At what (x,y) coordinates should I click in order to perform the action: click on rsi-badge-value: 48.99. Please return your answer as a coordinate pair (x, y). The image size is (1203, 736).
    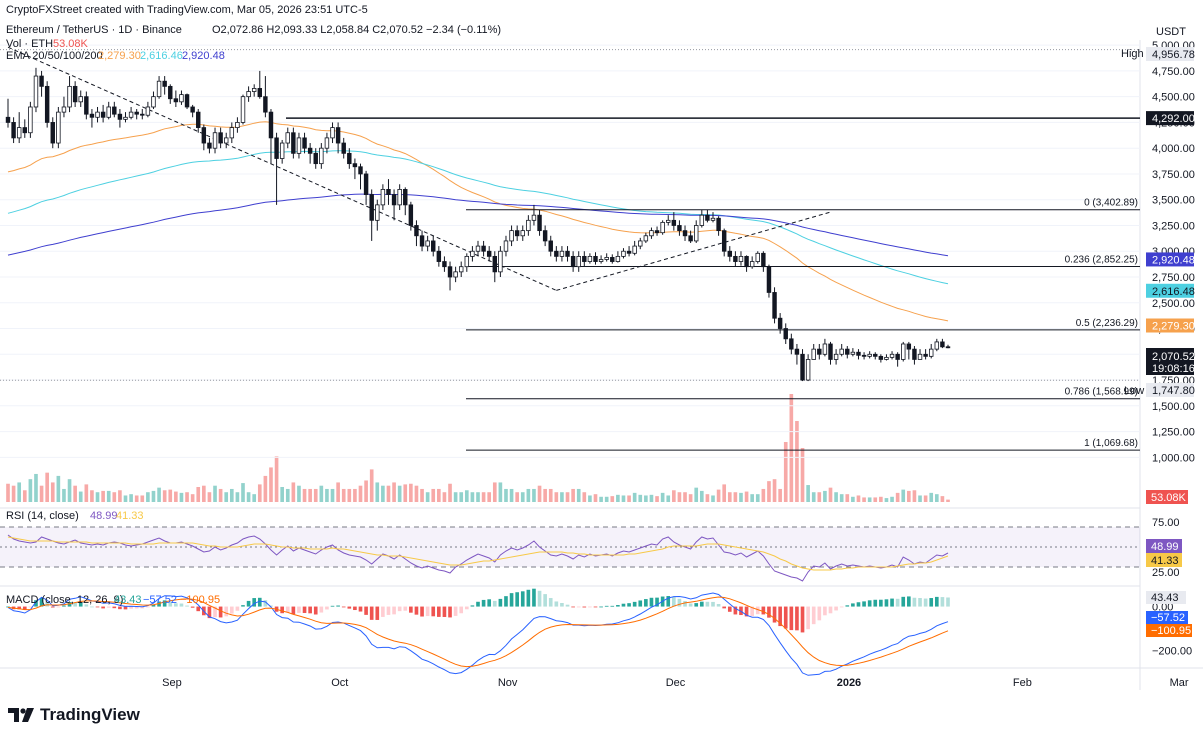
    Looking at the image, I should click on (1165, 547).